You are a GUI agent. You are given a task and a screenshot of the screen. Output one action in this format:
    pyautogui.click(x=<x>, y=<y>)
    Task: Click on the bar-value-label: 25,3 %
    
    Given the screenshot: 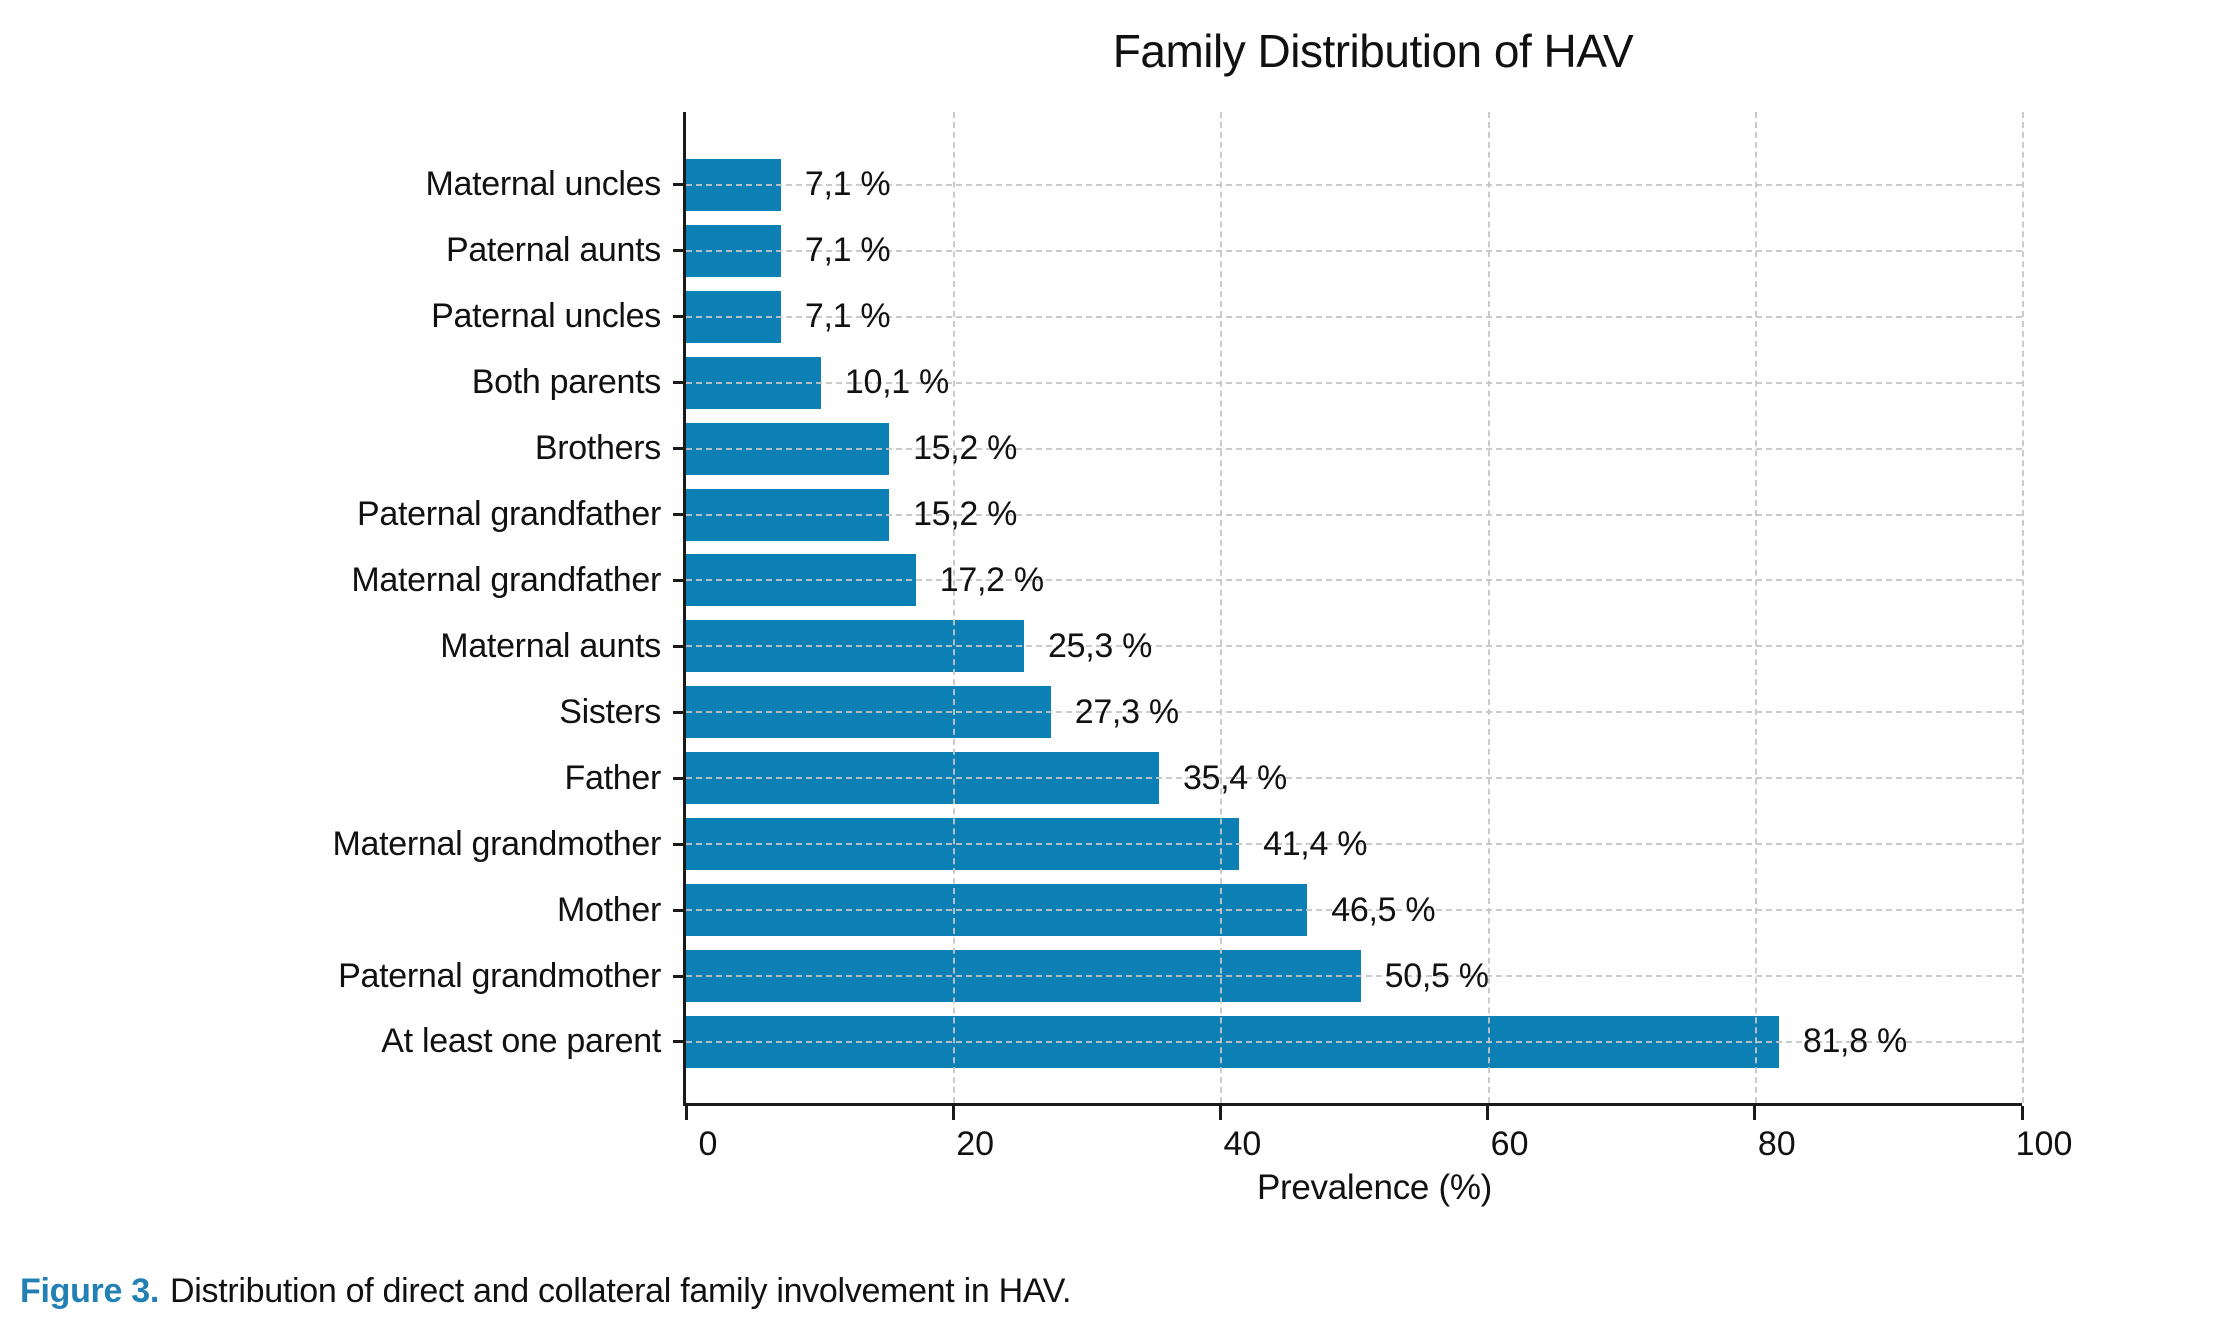 What is the action you would take?
    pyautogui.click(x=1100, y=645)
    